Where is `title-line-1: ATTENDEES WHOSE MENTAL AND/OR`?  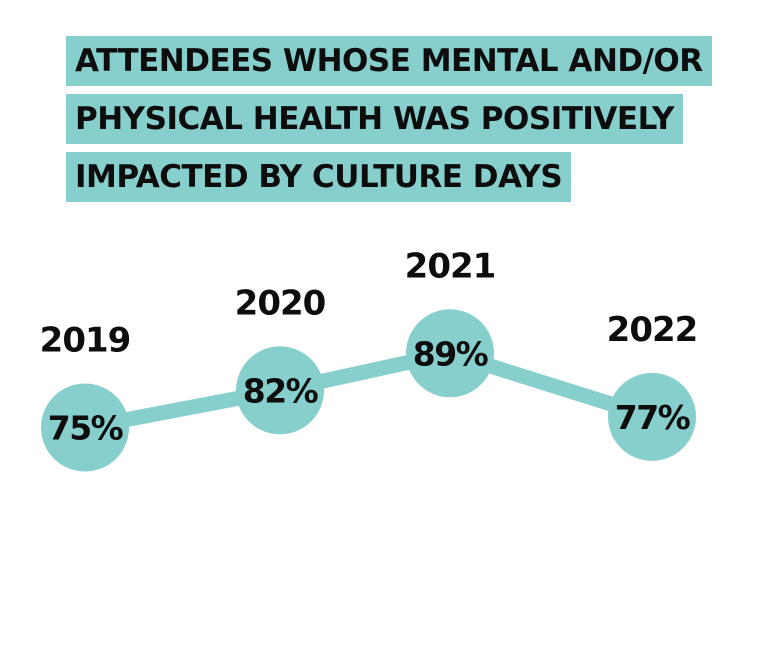 title-line-1: ATTENDEES WHOSE MENTAL AND/OR is located at coordinates (389, 61).